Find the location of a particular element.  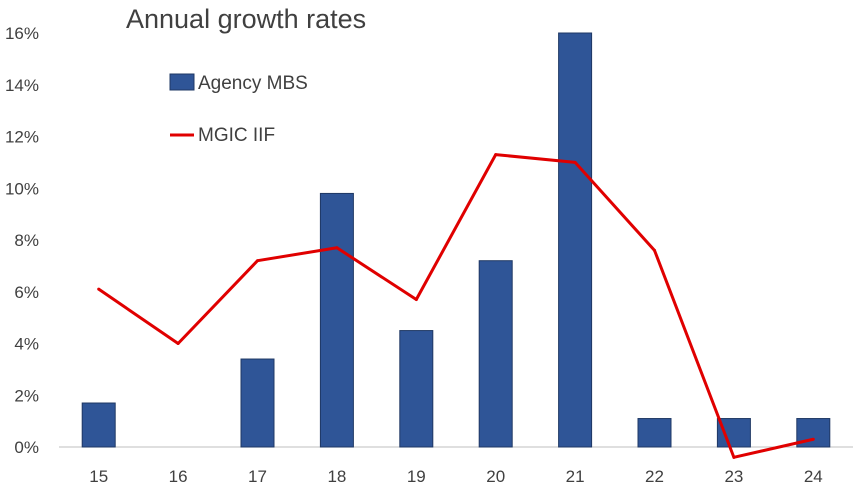

x-tick-label: 21 is located at coordinates (575, 476).